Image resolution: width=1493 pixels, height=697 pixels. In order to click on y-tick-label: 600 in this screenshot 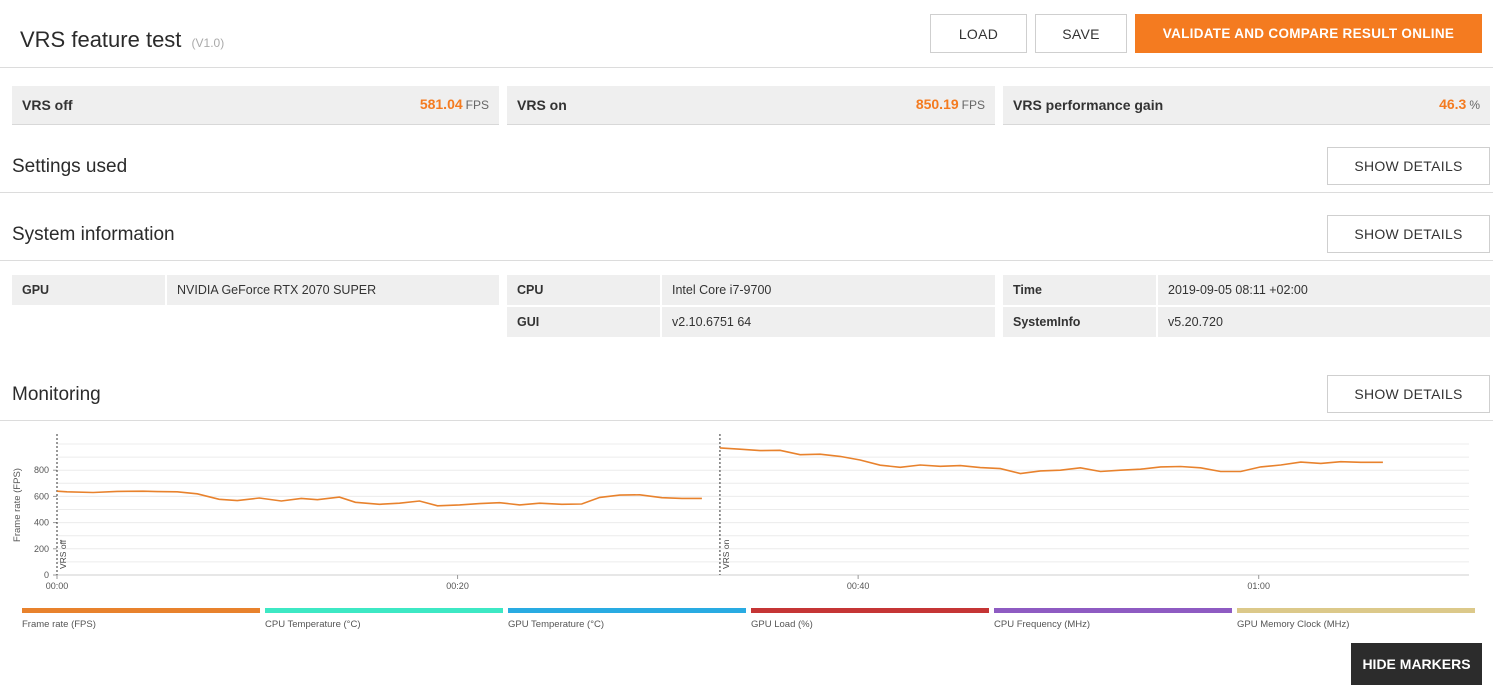, I will do `click(41, 496)`.